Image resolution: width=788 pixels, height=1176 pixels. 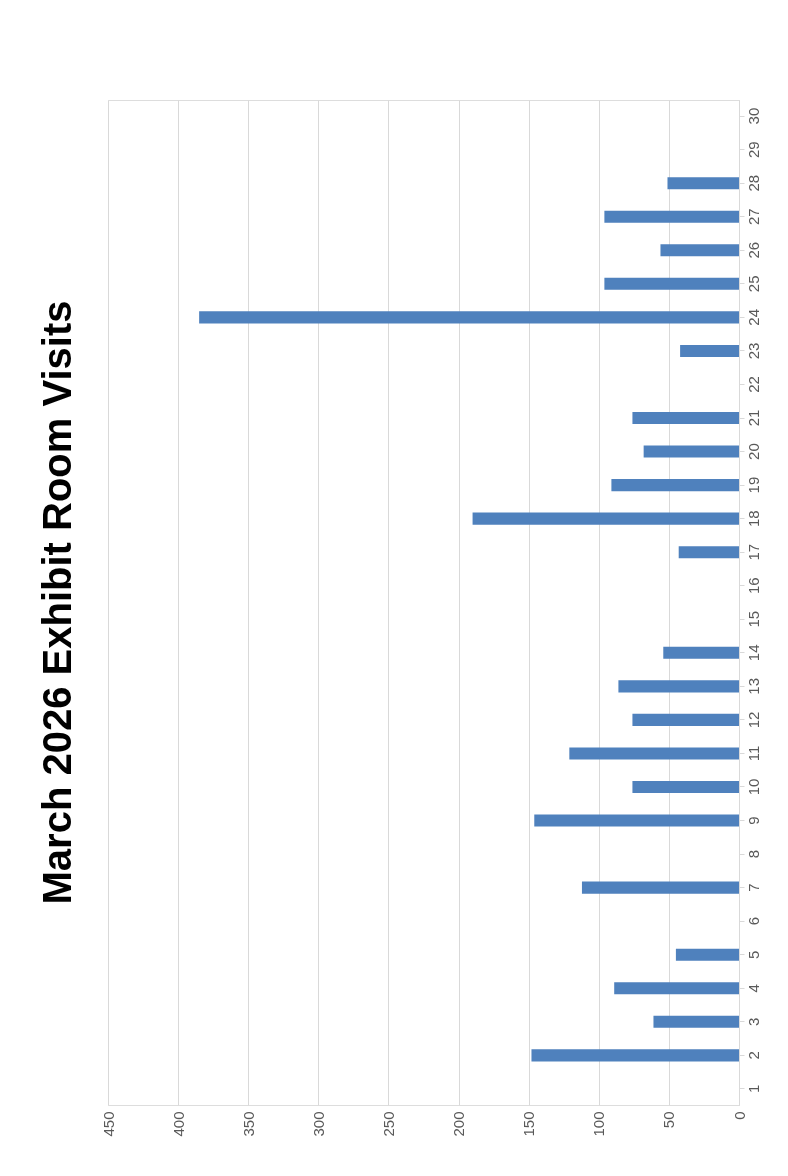 What do you see at coordinates (599, 1124) in the screenshot?
I see `x-tick-label: 100` at bounding box center [599, 1124].